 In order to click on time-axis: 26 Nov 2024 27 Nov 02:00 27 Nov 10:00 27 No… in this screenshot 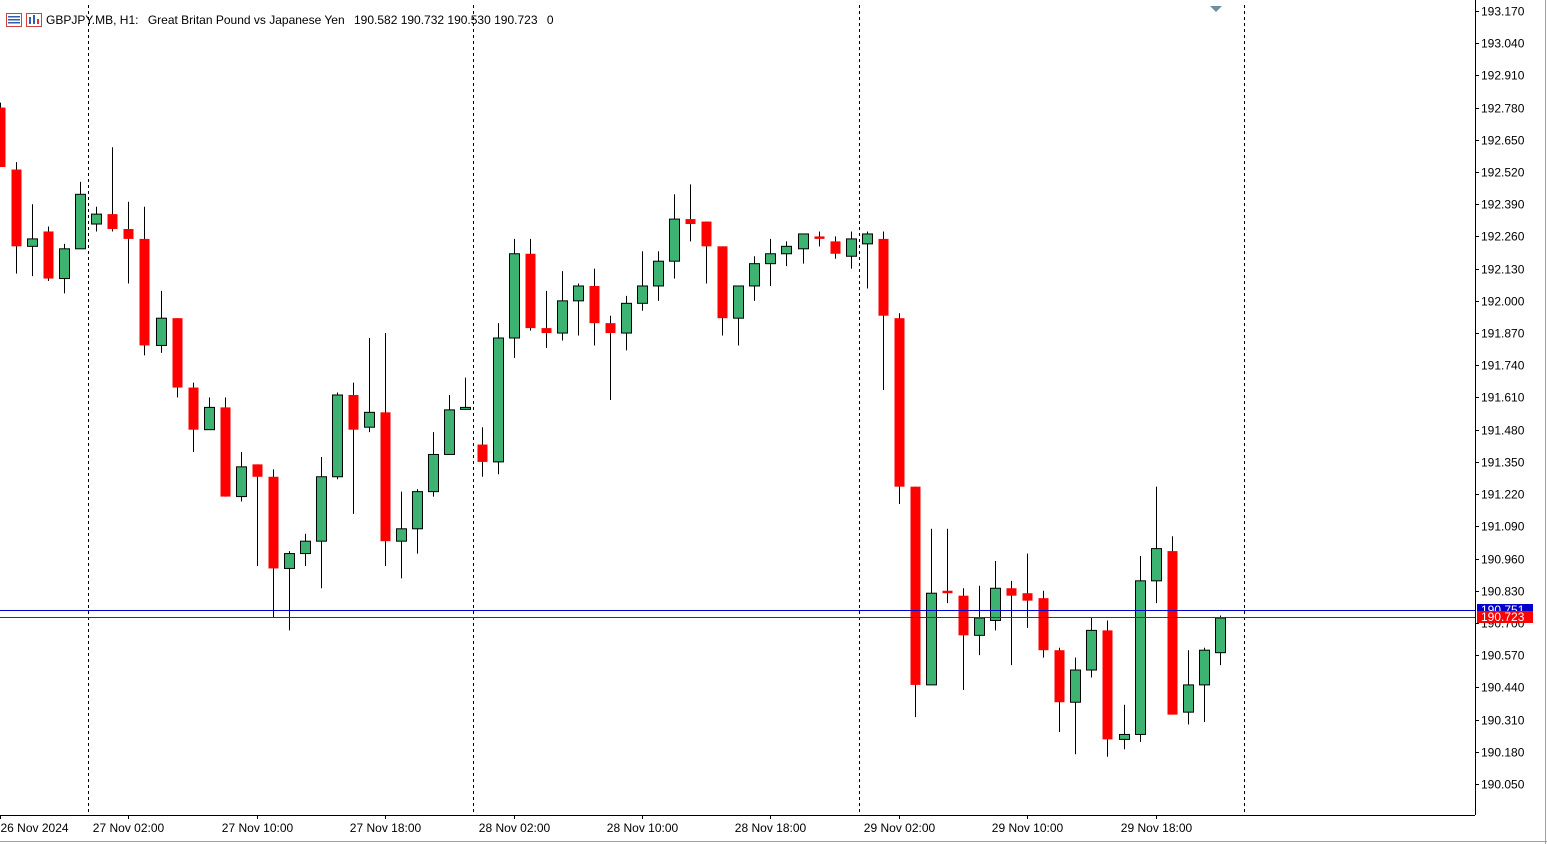, I will do `click(596, 825)`.